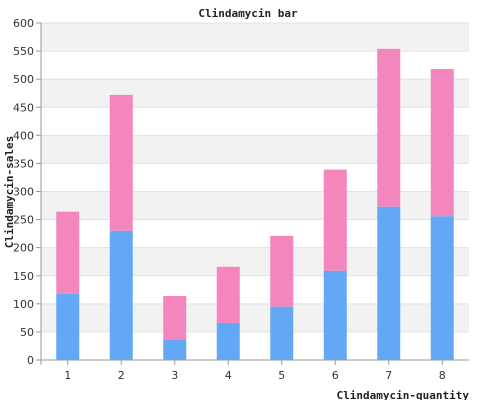  What do you see at coordinates (442, 375) in the screenshot?
I see `x-tick-label: 8` at bounding box center [442, 375].